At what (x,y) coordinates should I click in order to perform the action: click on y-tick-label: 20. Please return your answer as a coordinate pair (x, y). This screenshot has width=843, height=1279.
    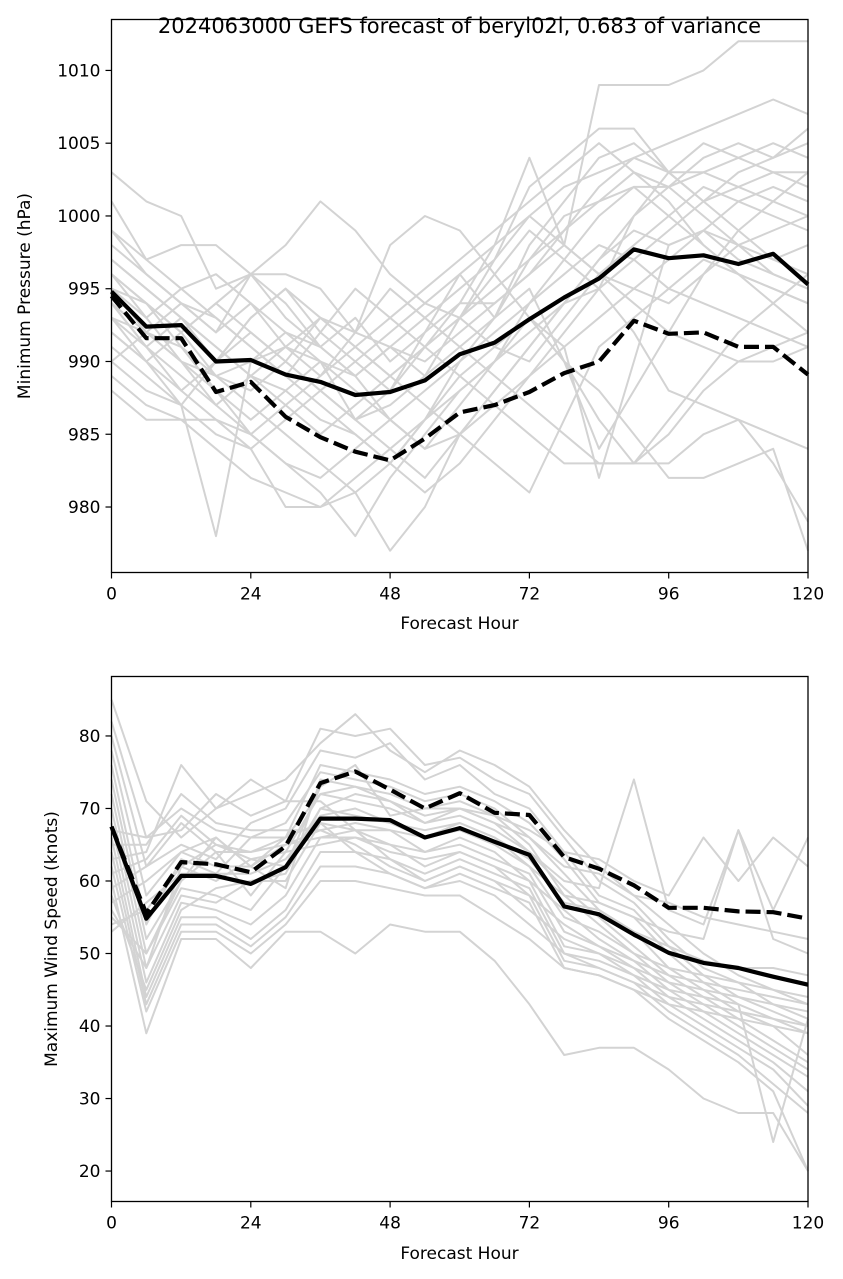
    Looking at the image, I should click on (90, 1172).